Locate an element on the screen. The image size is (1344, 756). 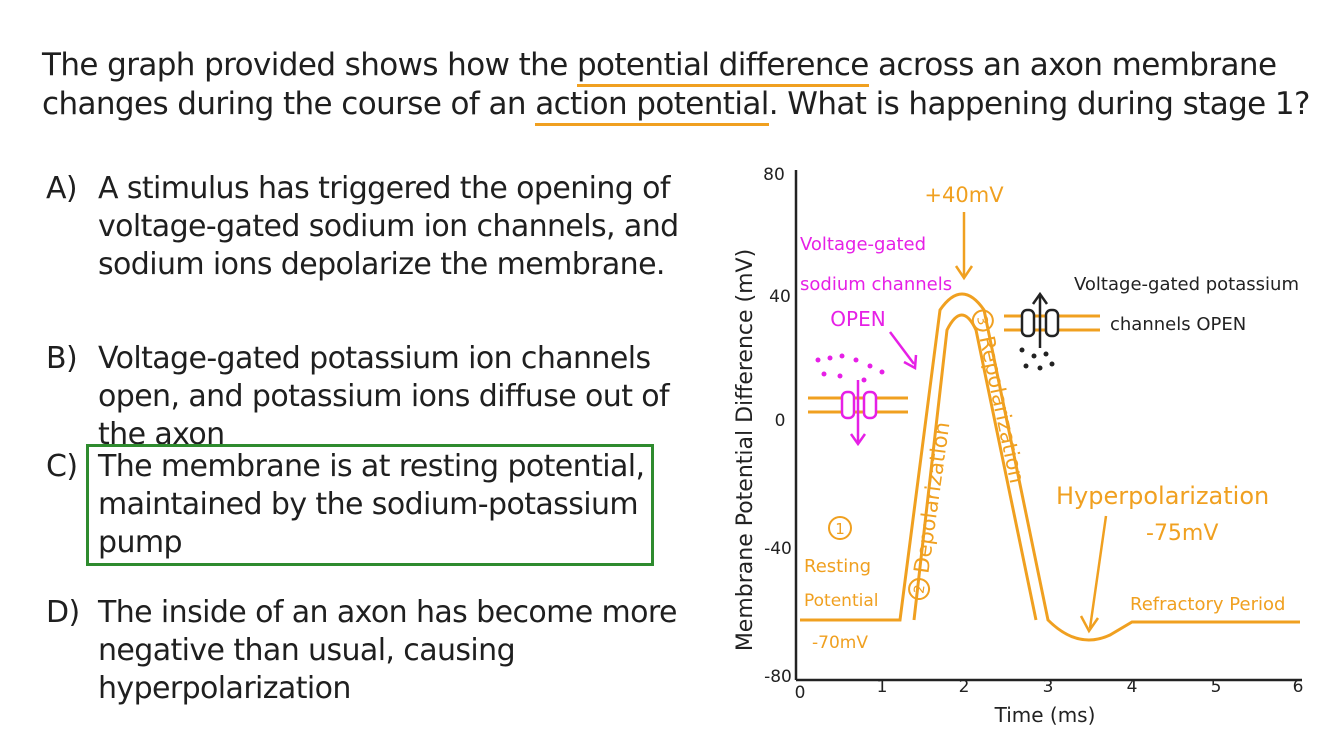
question-part1: The graph provided shows how the is located at coordinates (309, 65).